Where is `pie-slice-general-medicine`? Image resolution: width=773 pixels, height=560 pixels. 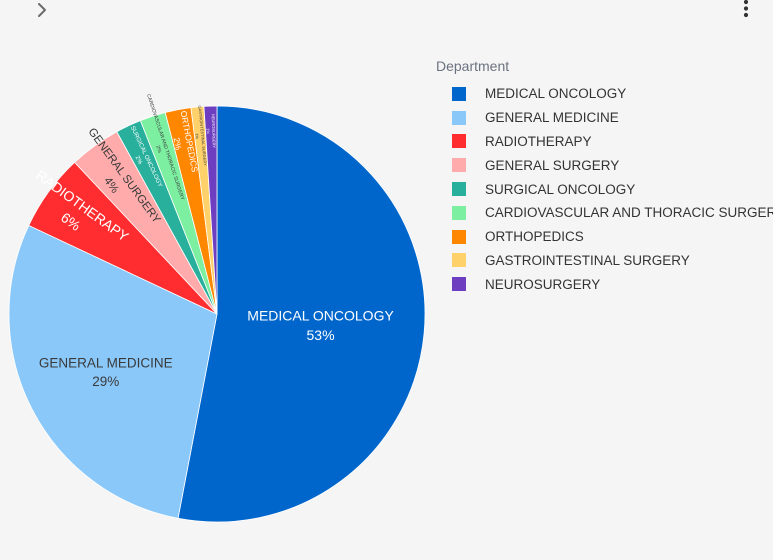 pie-slice-general-medicine is located at coordinates (113, 371).